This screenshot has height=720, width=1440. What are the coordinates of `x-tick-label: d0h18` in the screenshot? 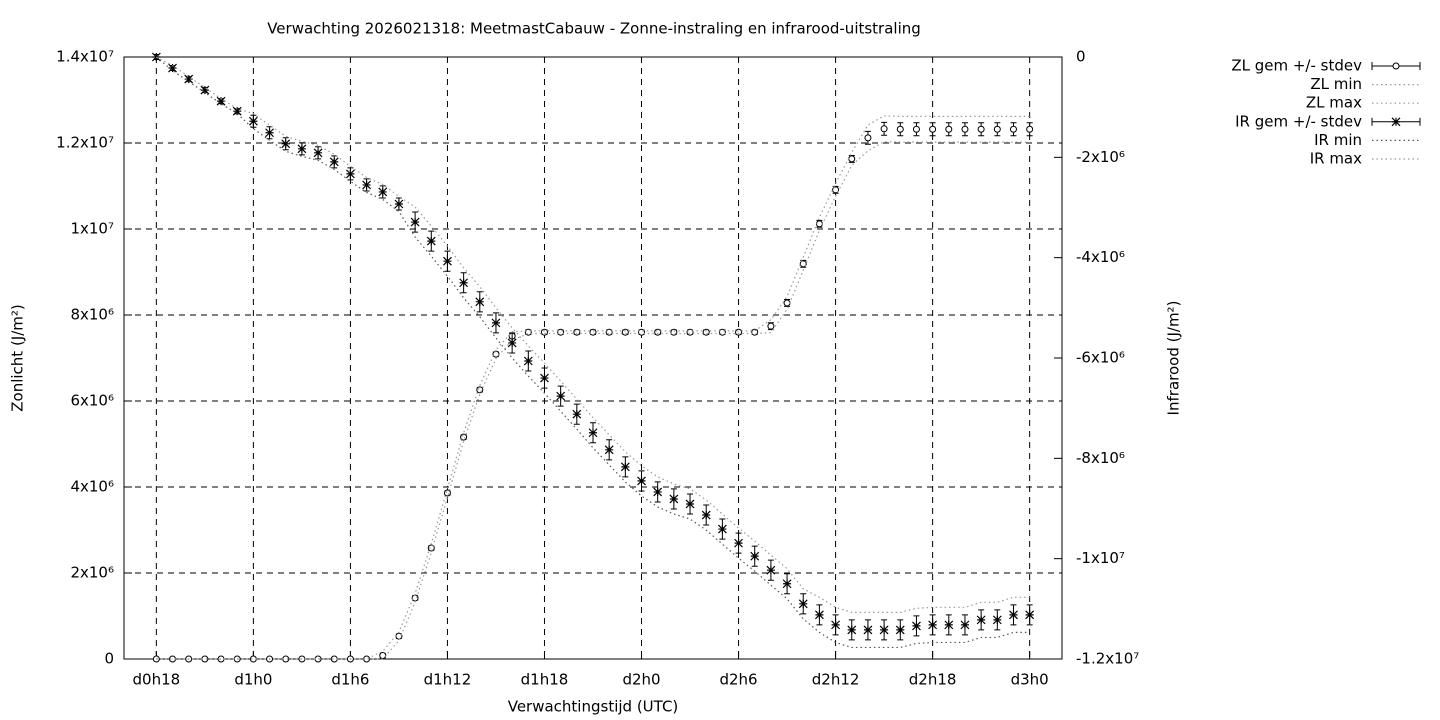 It's located at (157, 680).